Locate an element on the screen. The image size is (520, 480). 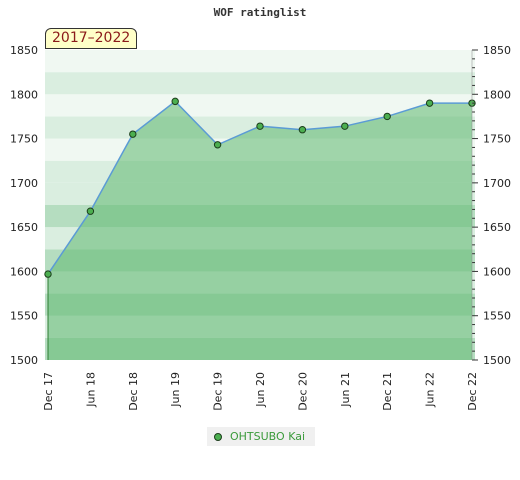
x-tick-label: Jun 22 is located at coordinates (430, 390).